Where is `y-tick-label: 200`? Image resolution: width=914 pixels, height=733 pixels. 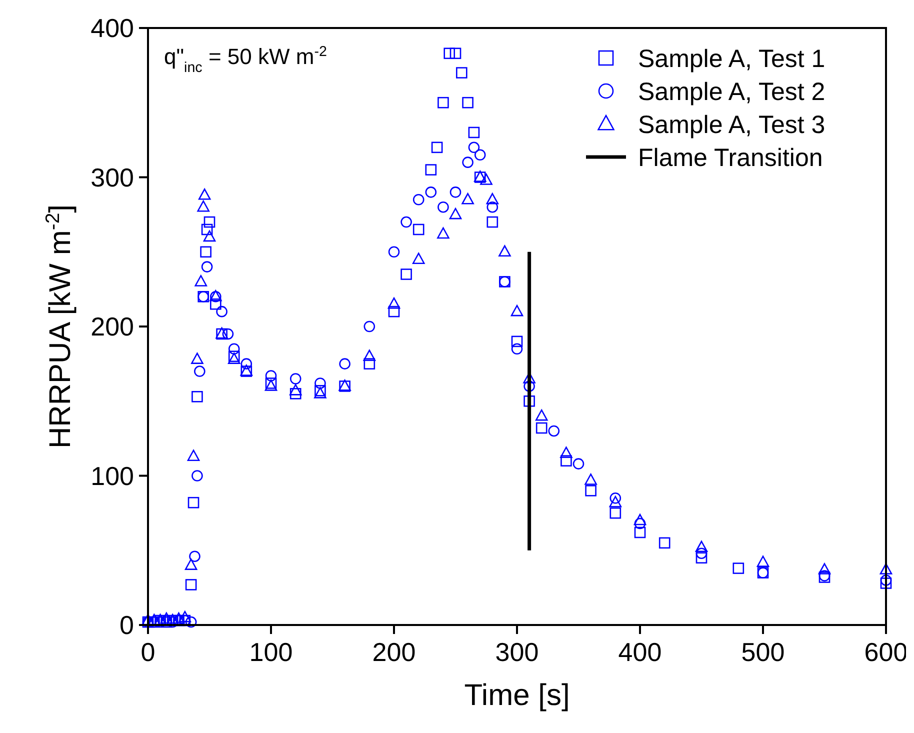
y-tick-label: 200 is located at coordinates (112, 327).